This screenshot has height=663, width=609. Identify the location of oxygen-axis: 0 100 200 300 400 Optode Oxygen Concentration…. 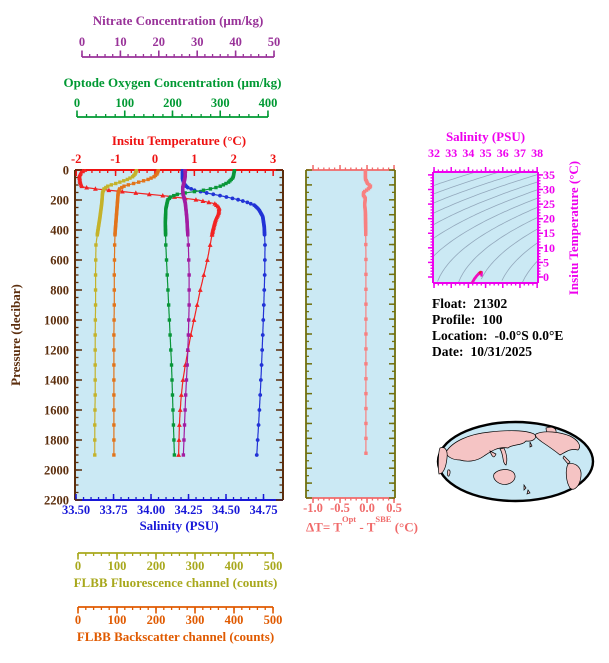
(173, 96).